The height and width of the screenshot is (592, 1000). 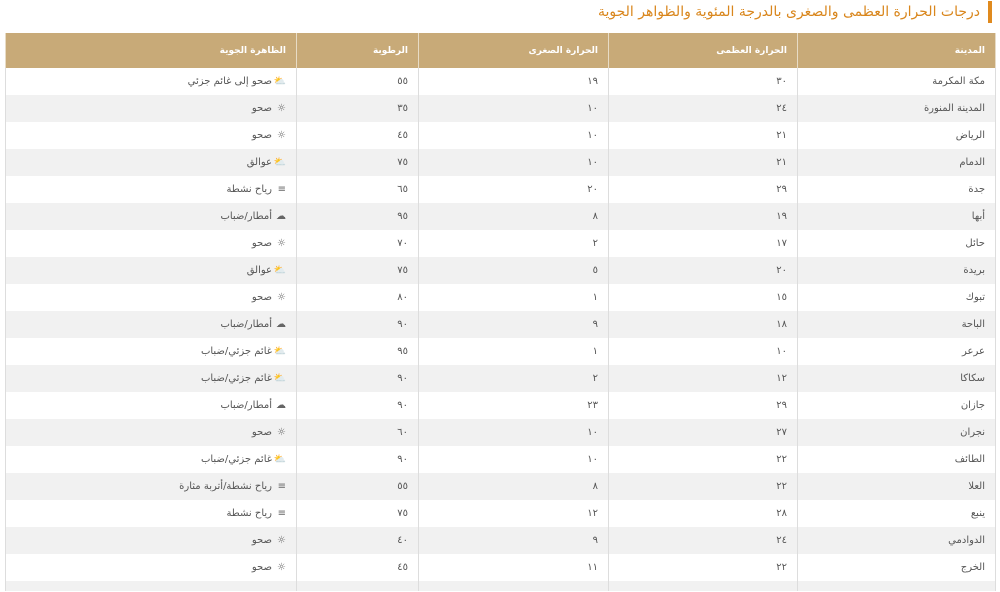 I want to click on table-row: عرعر ١٠ ١ ٩٥ ⛅غائم جزئي/ضباب, so click(x=500, y=351).